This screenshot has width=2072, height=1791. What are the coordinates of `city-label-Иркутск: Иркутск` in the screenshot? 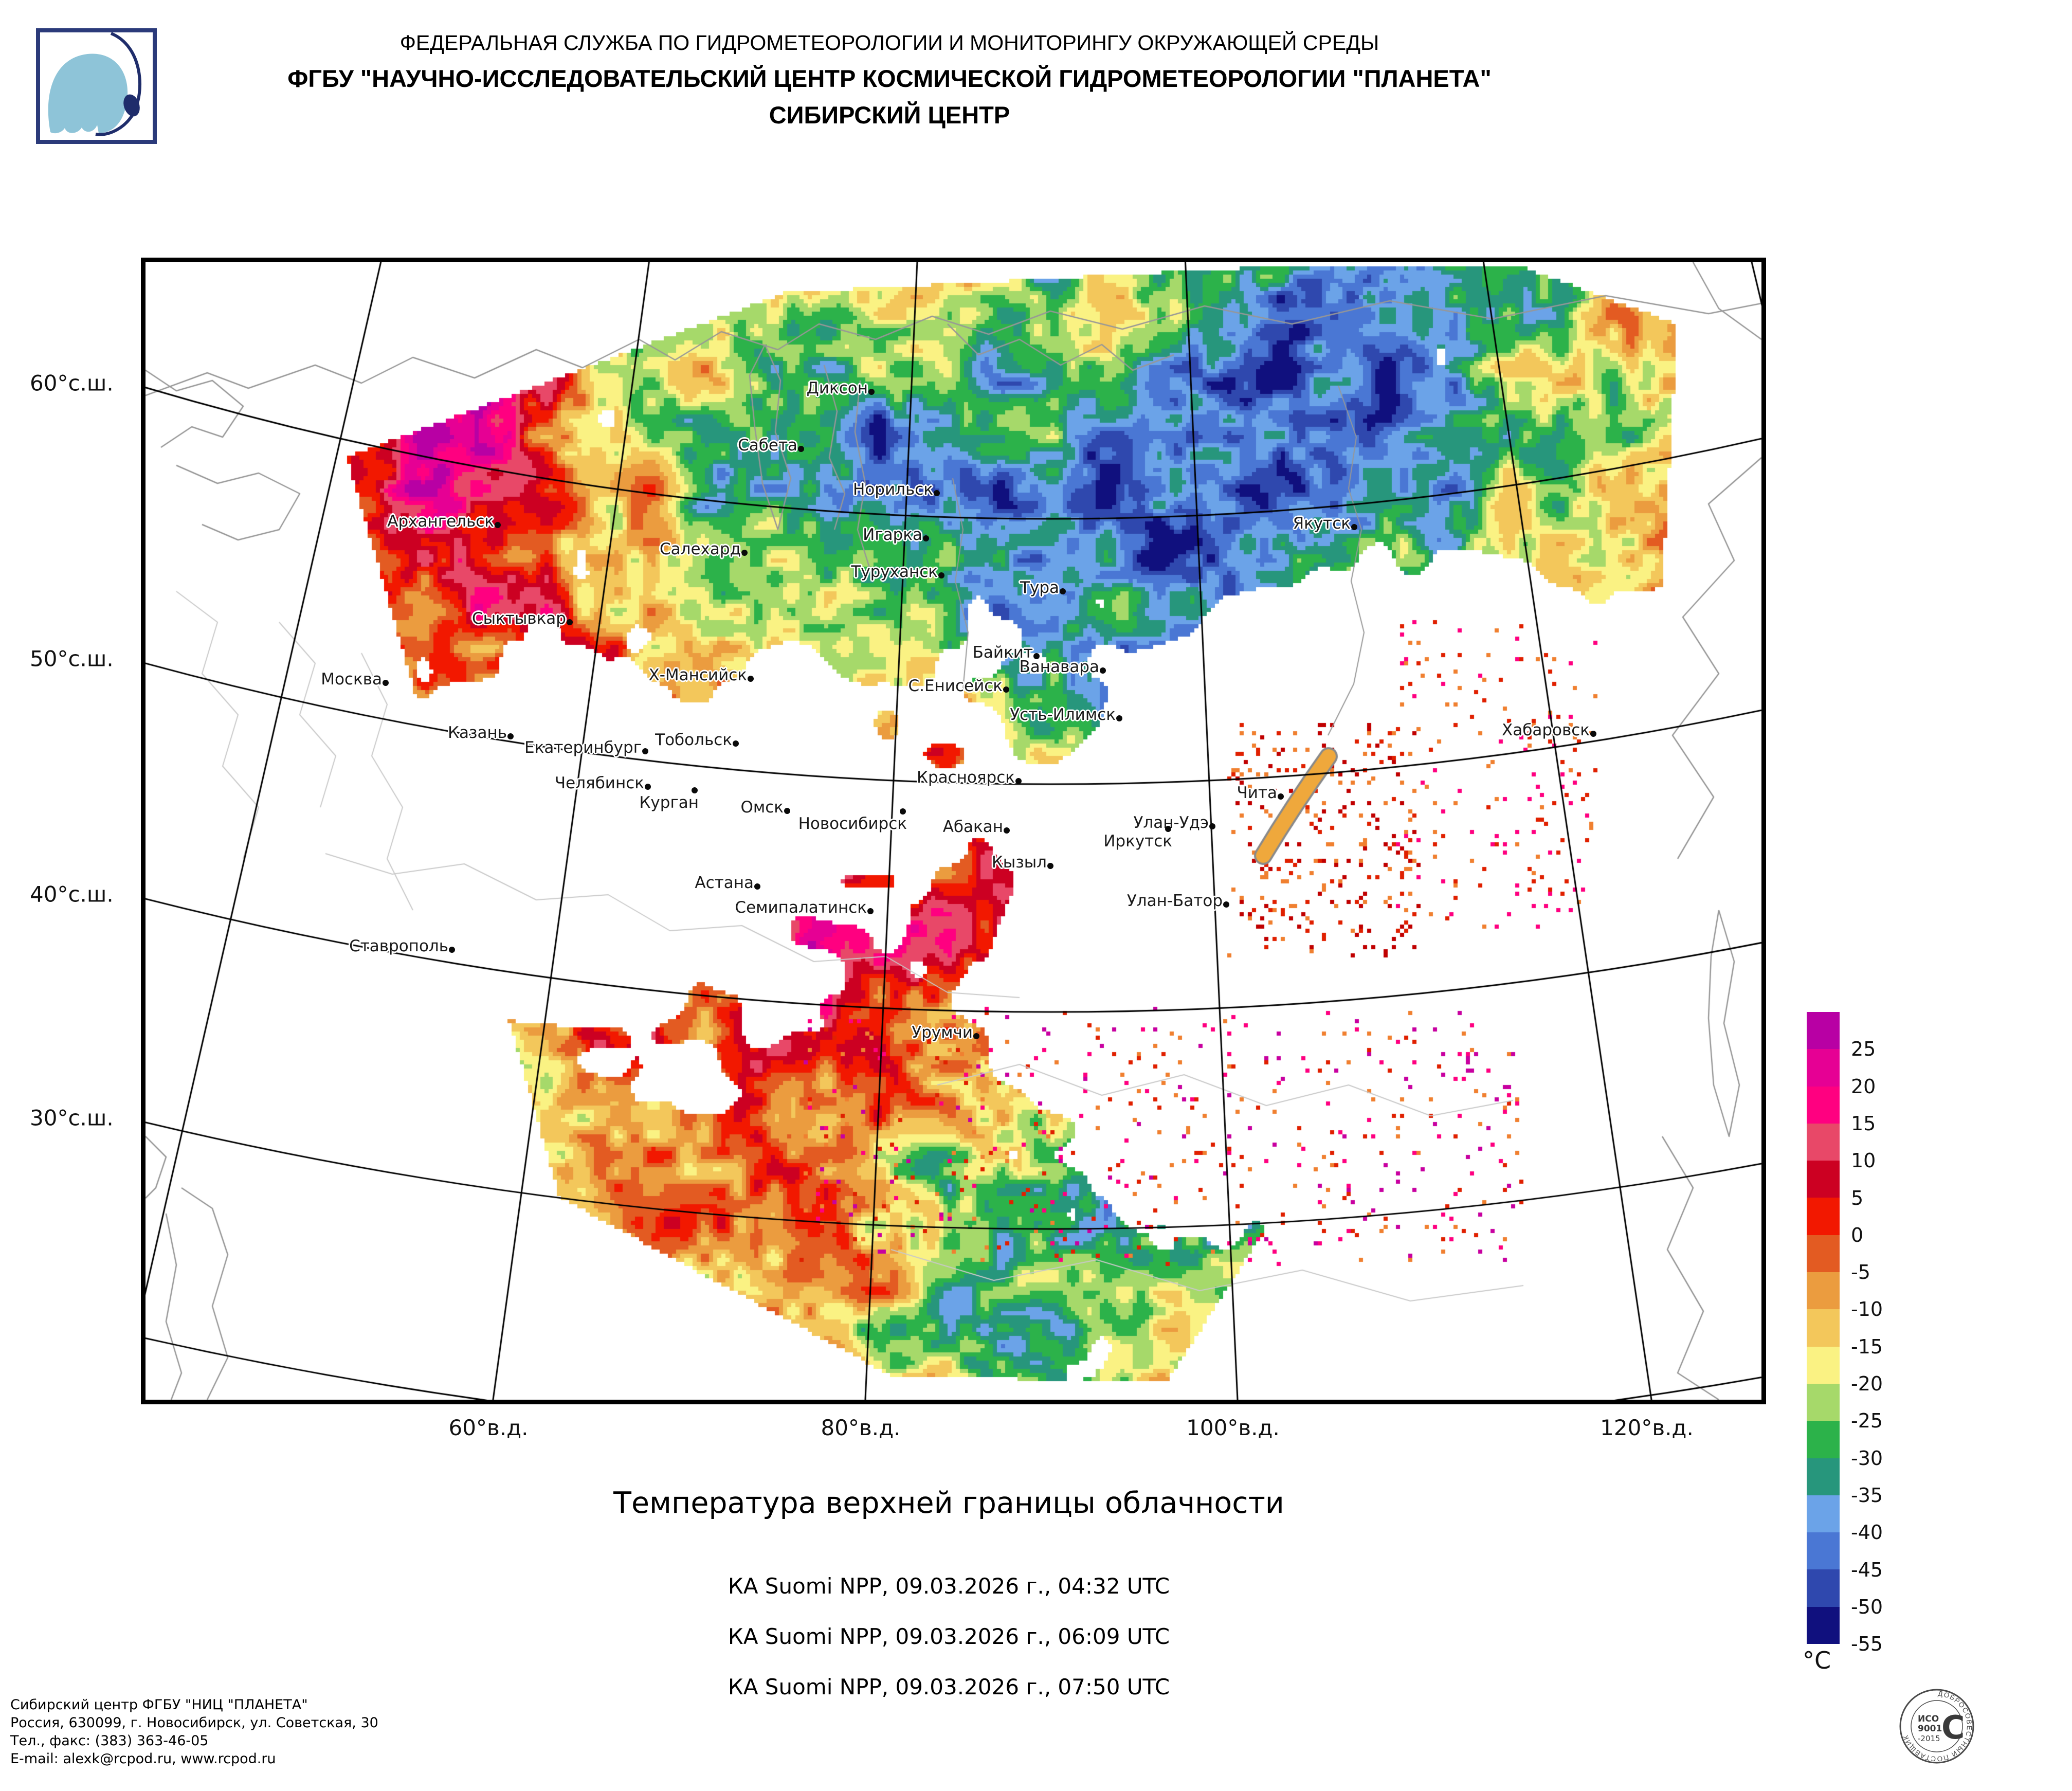 It's located at (1137, 841).